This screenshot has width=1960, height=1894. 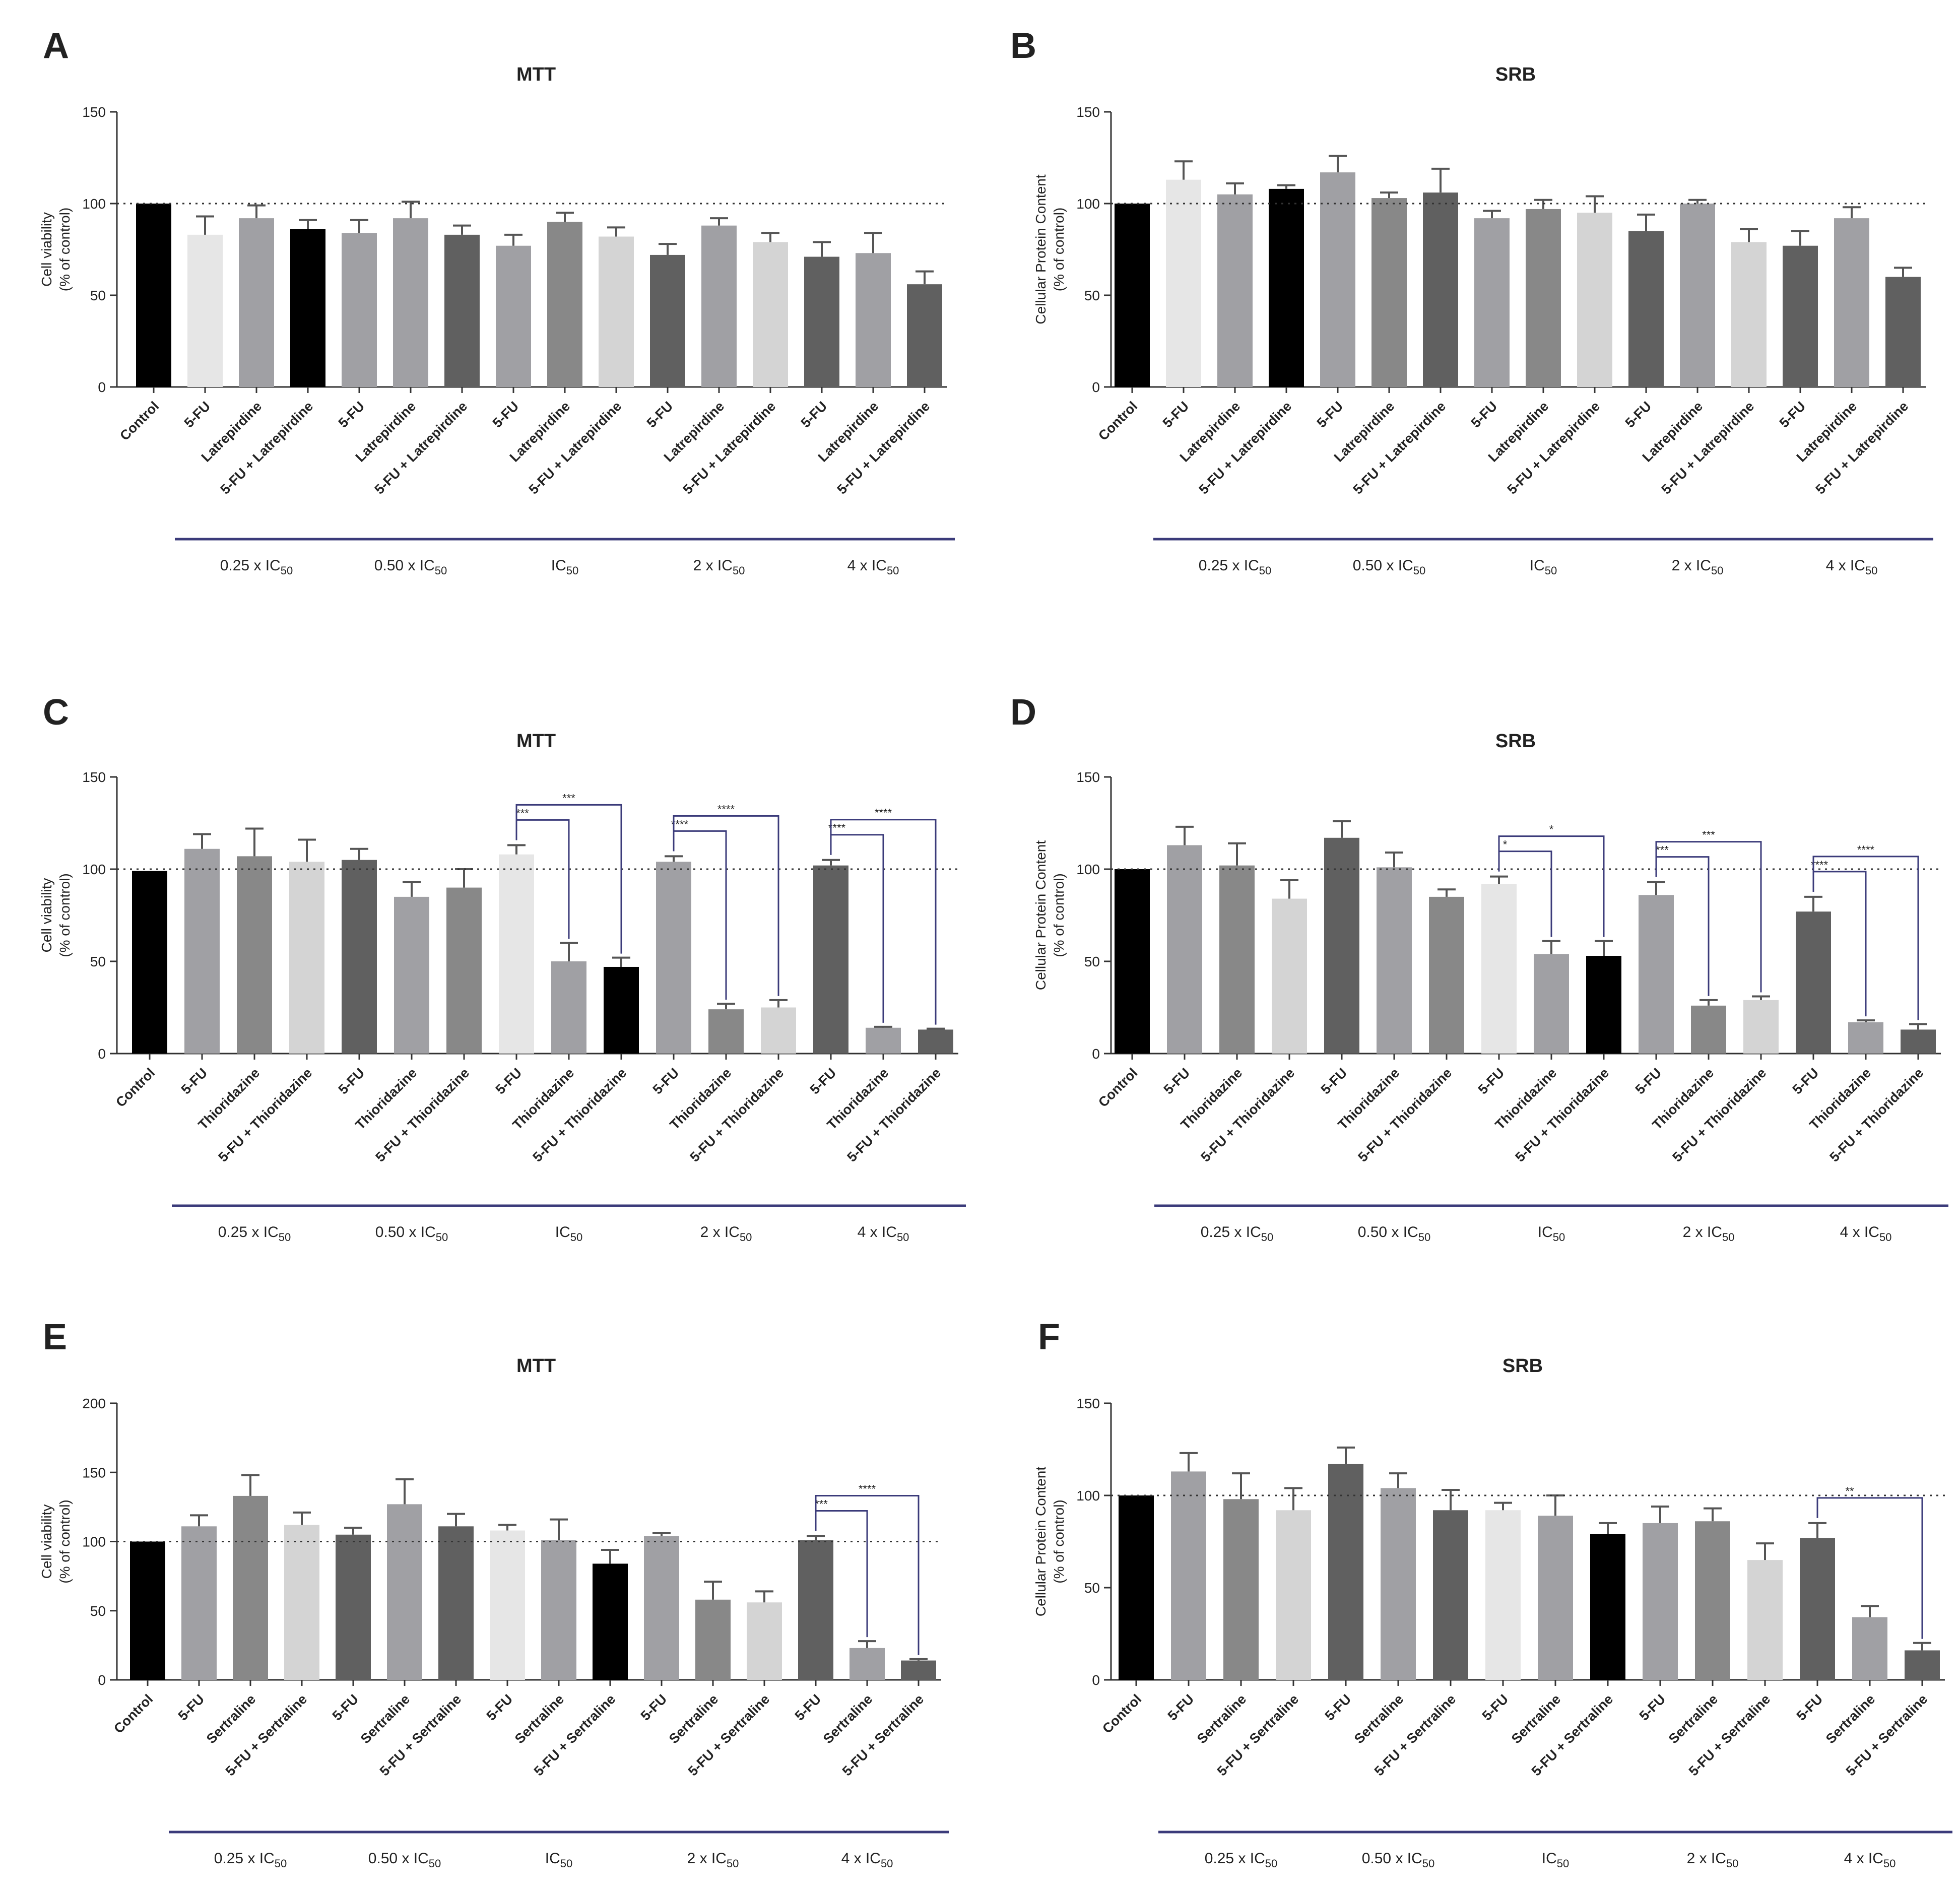 I want to click on significance-label: *, so click(x=1551, y=829).